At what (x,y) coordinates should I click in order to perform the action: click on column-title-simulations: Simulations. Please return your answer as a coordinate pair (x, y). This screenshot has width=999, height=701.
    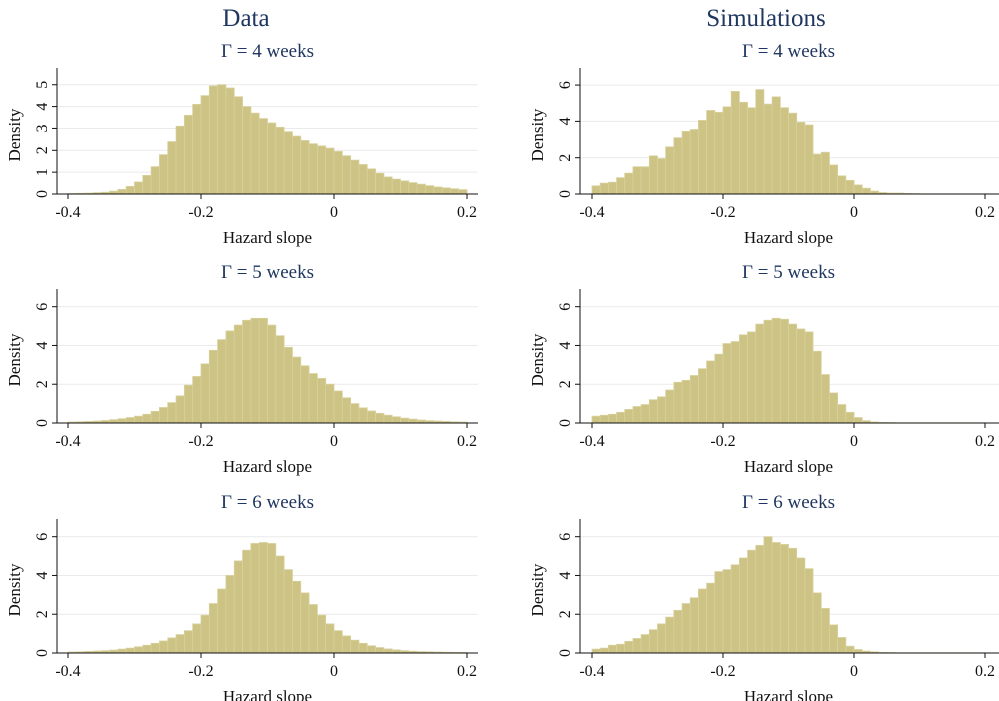
    Looking at the image, I should click on (765, 18).